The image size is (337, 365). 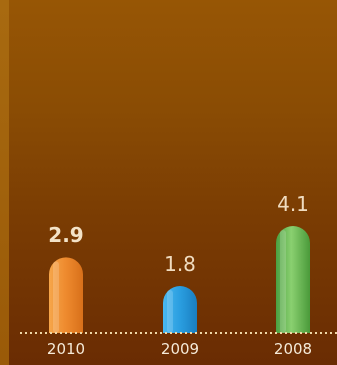 I want to click on category-label-2010: 2010, so click(x=66, y=349).